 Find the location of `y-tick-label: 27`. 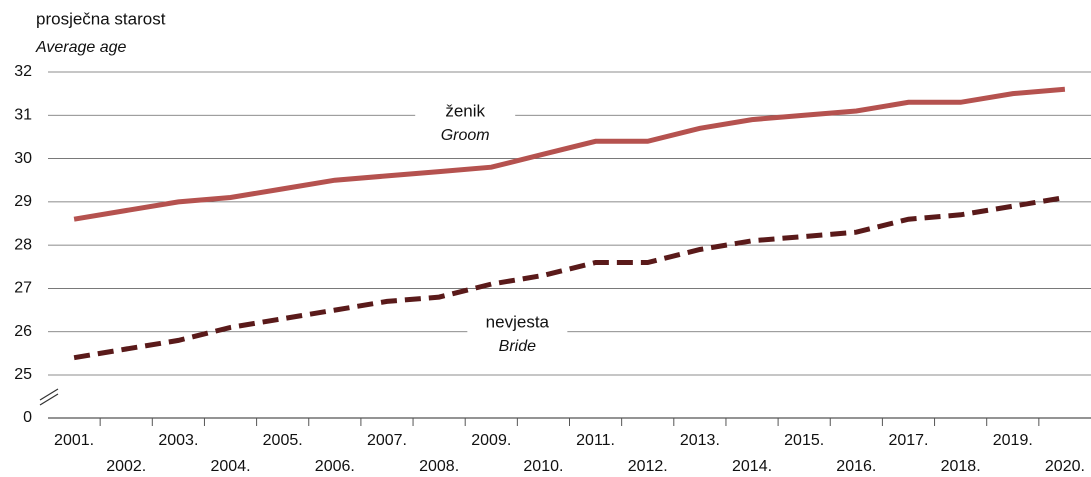

y-tick-label: 27 is located at coordinates (23, 288).